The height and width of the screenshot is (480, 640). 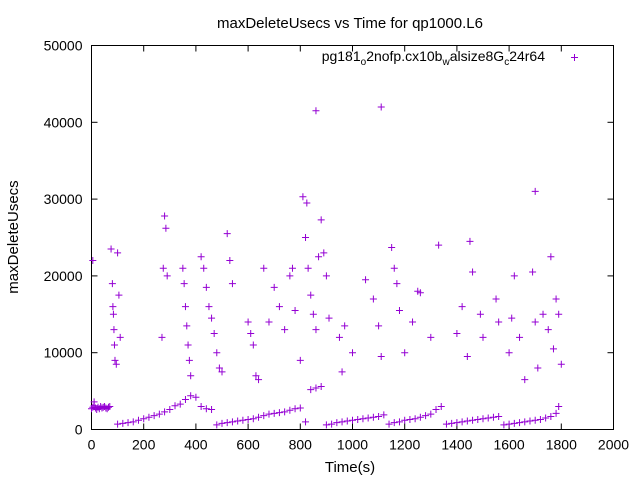 I want to click on legend-marker, so click(x=574, y=57).